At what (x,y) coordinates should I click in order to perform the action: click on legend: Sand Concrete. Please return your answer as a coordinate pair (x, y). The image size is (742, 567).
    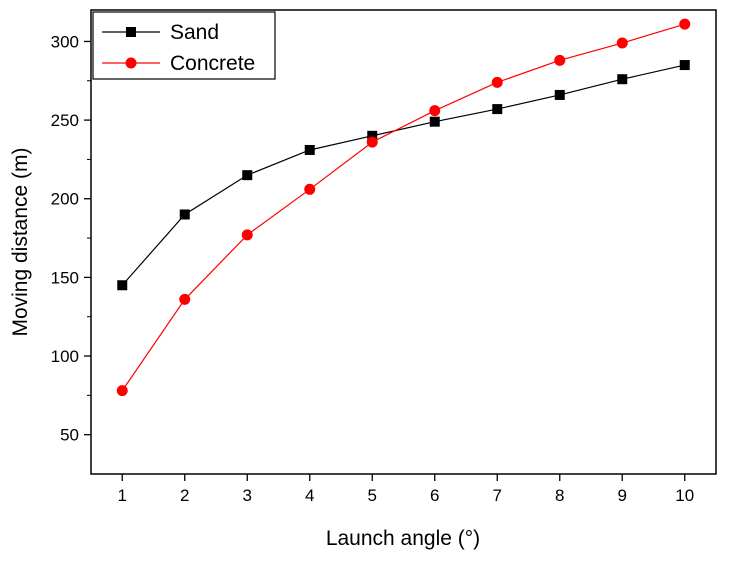
    Looking at the image, I should click on (184, 45).